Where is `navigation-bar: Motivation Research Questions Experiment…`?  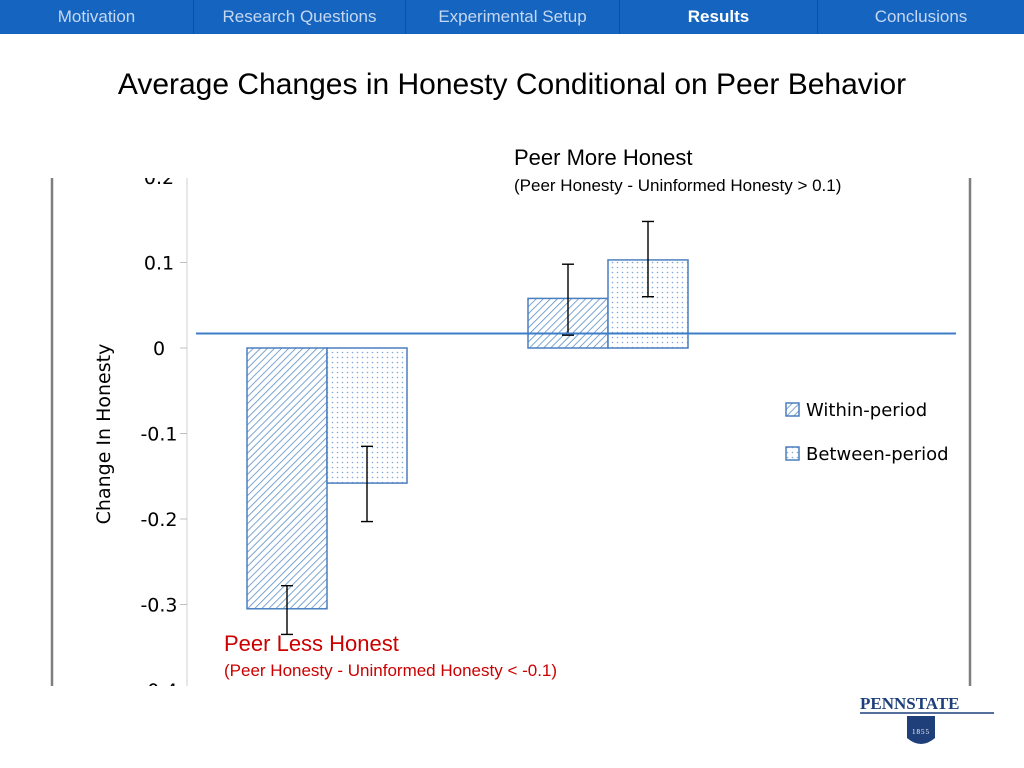
navigation-bar: Motivation Research Questions Experiment… is located at coordinates (512, 17).